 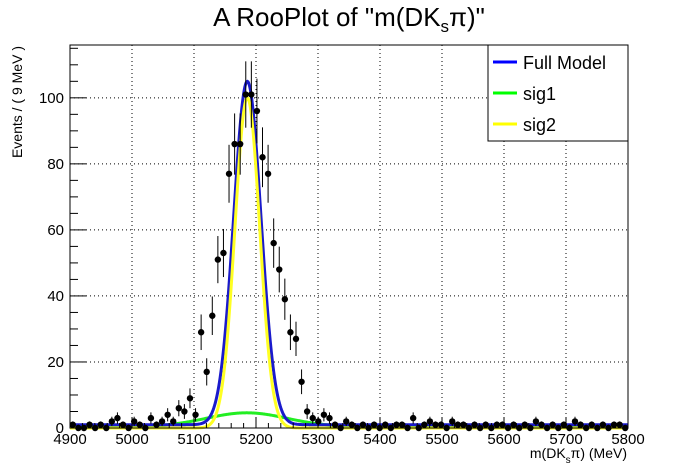 What do you see at coordinates (565, 439) in the screenshot?
I see `x-tick-label-5700: 5700` at bounding box center [565, 439].